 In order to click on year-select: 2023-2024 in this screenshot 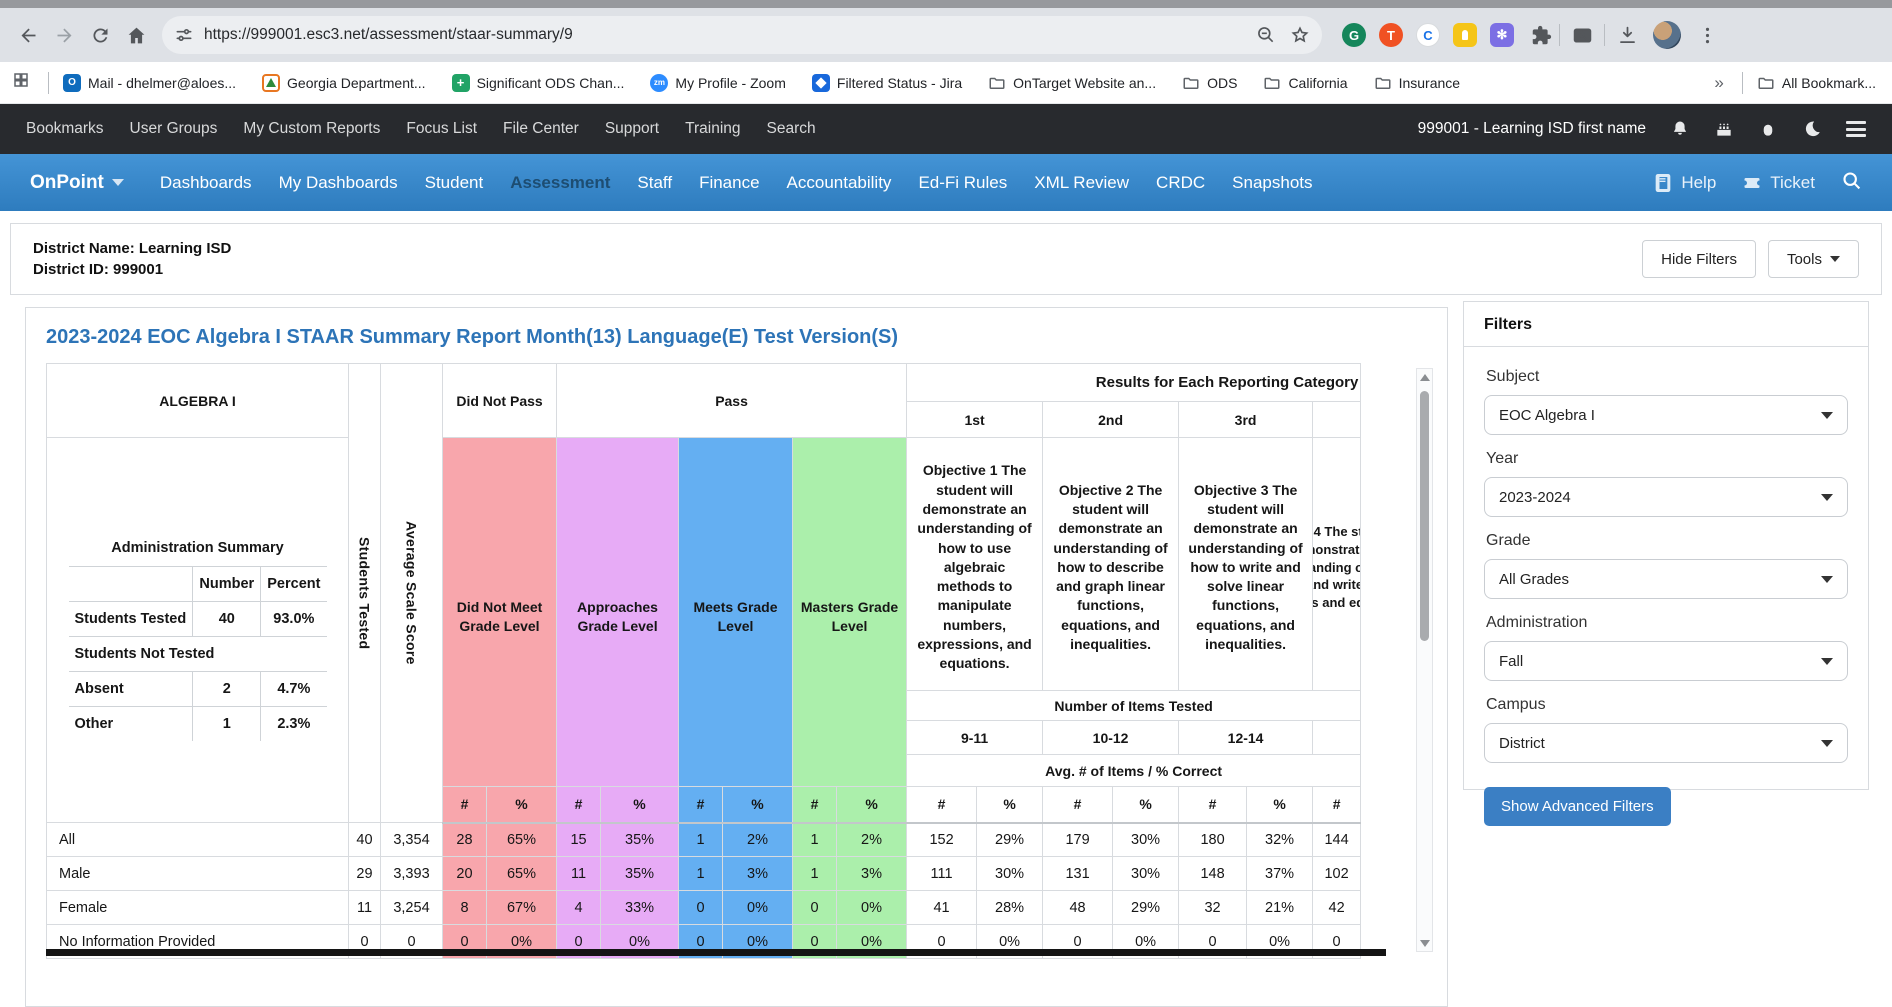, I will do `click(1666, 497)`.